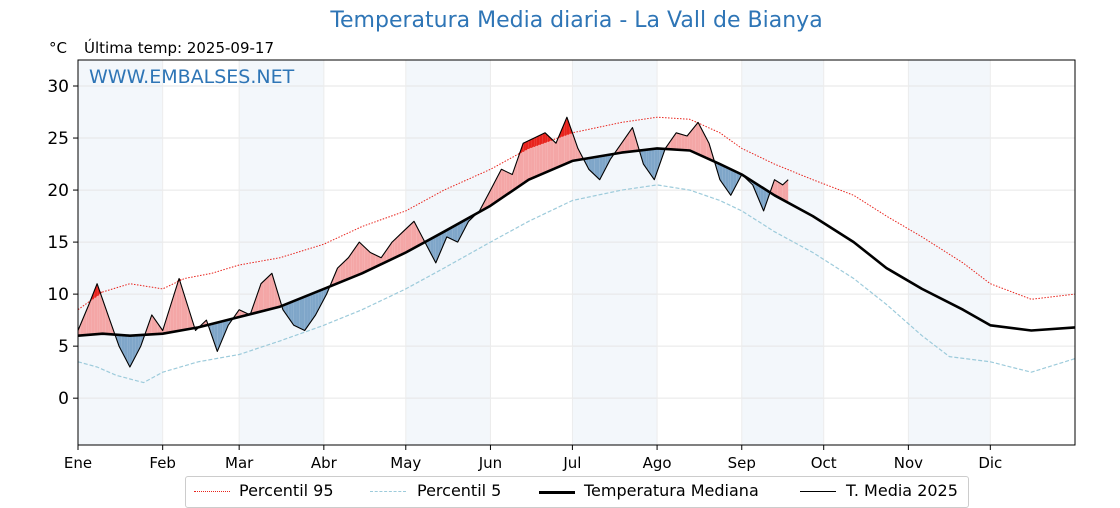  Describe the element at coordinates (162, 463) in the screenshot. I see `x-tick-label: Feb` at that location.